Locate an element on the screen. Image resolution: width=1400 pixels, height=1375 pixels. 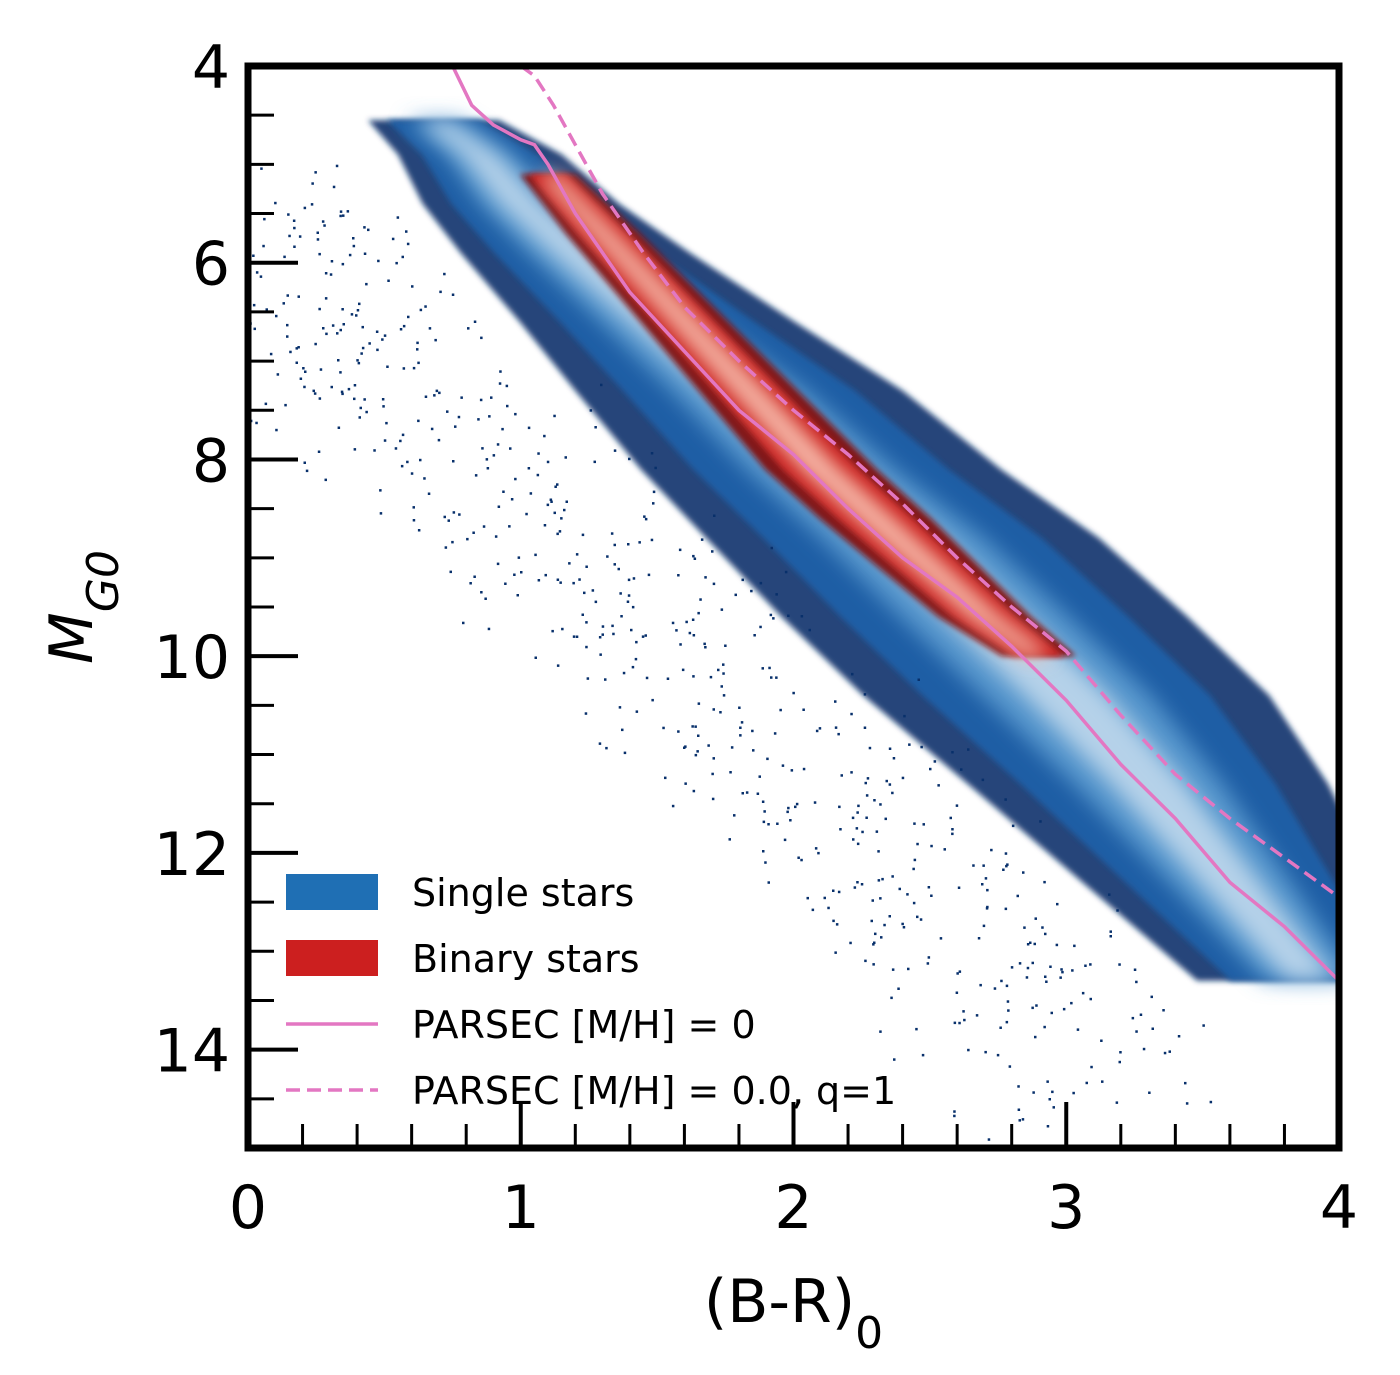
y-tick-label: 14 is located at coordinates (192, 1052).